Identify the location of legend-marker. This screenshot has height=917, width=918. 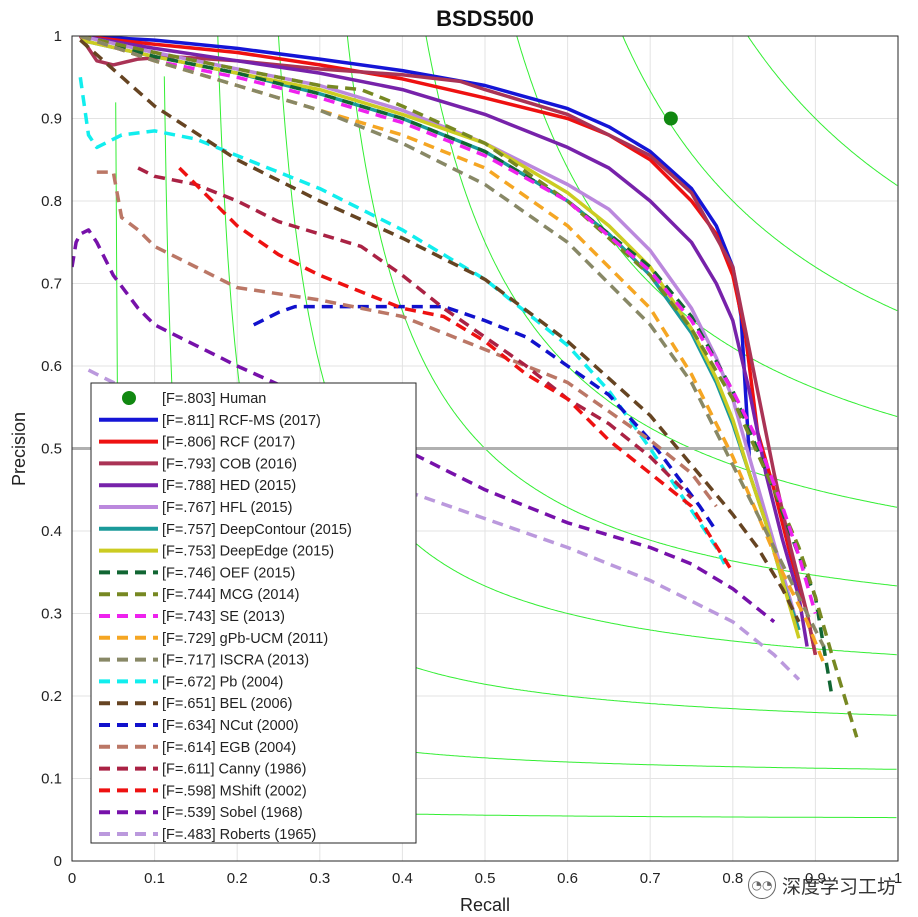
(129, 398).